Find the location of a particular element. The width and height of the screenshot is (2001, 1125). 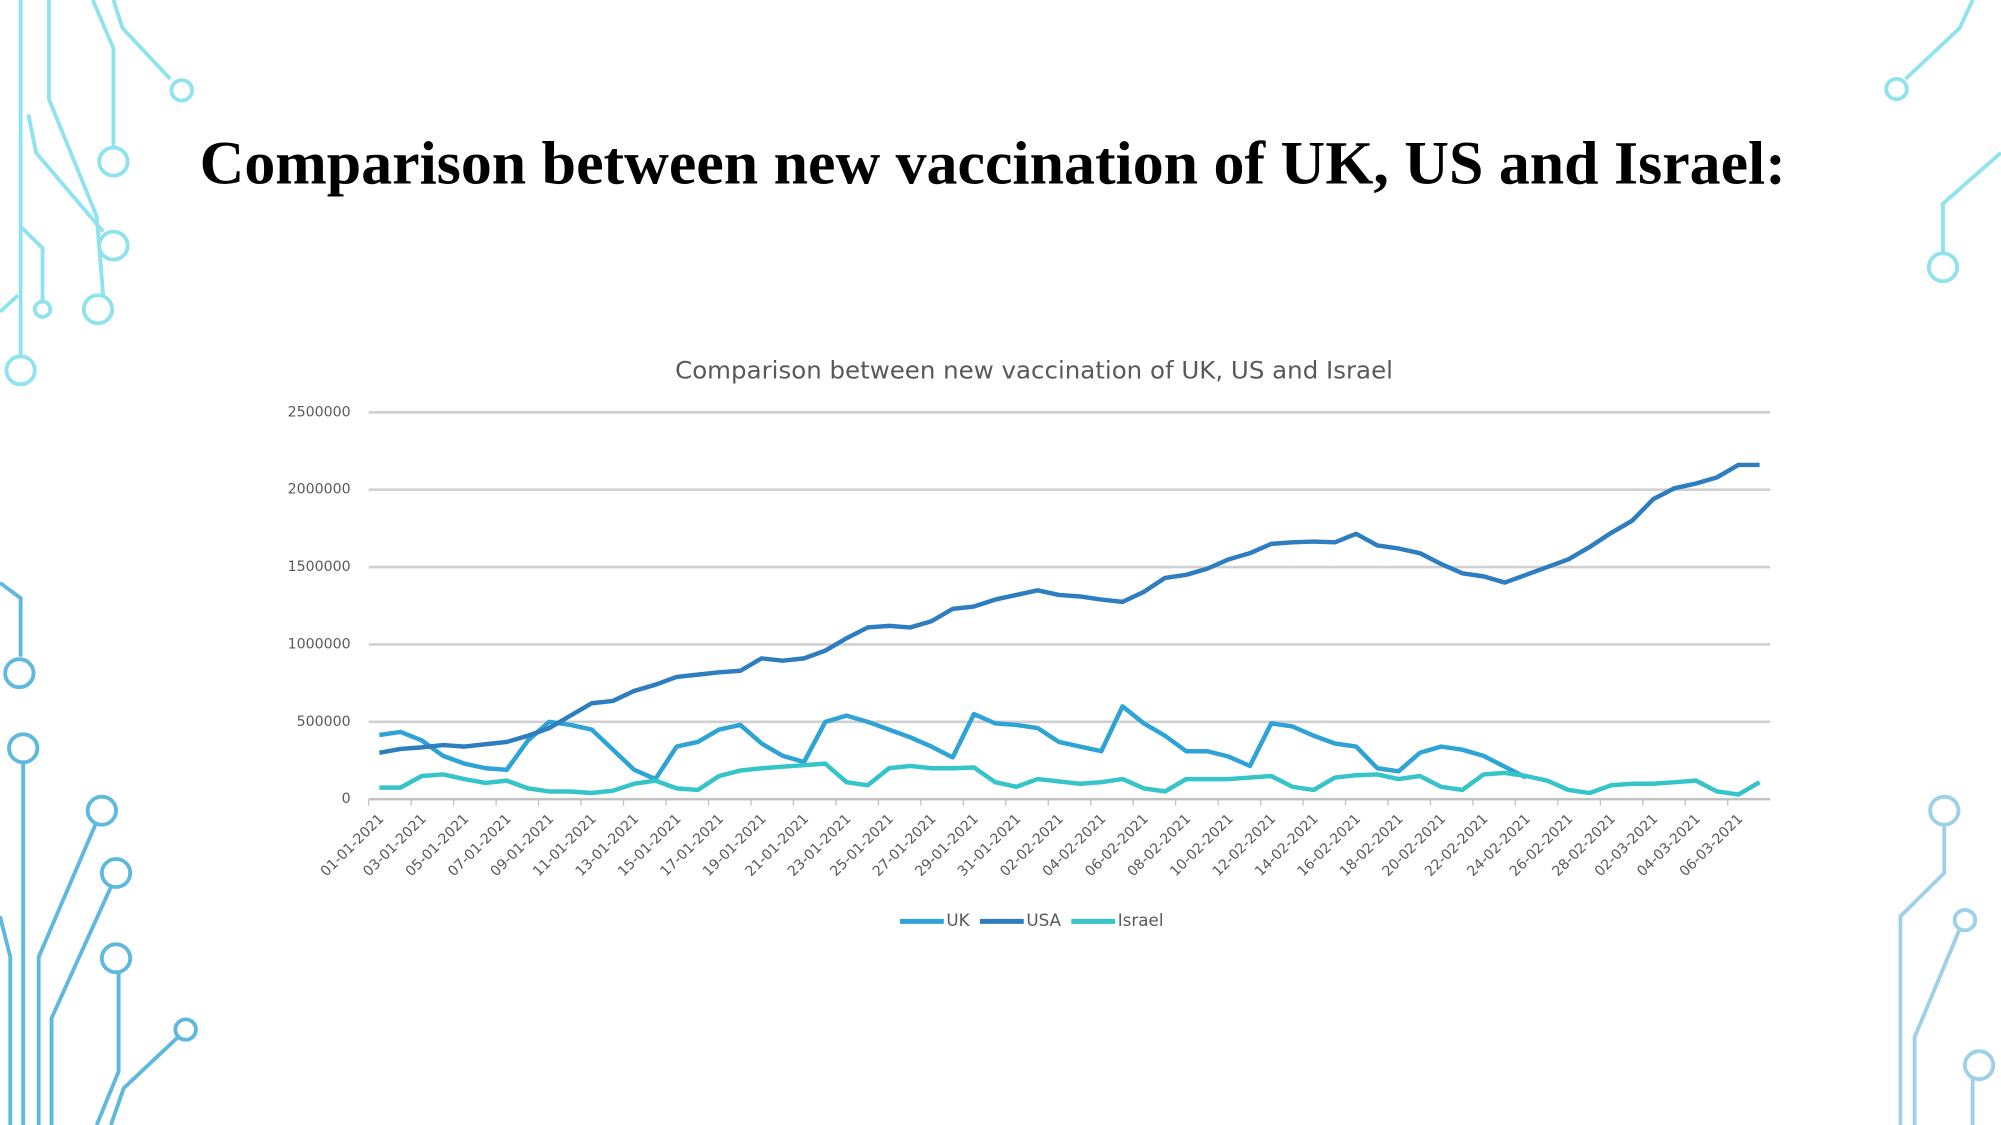

legend-label: USA is located at coordinates (1043, 920).